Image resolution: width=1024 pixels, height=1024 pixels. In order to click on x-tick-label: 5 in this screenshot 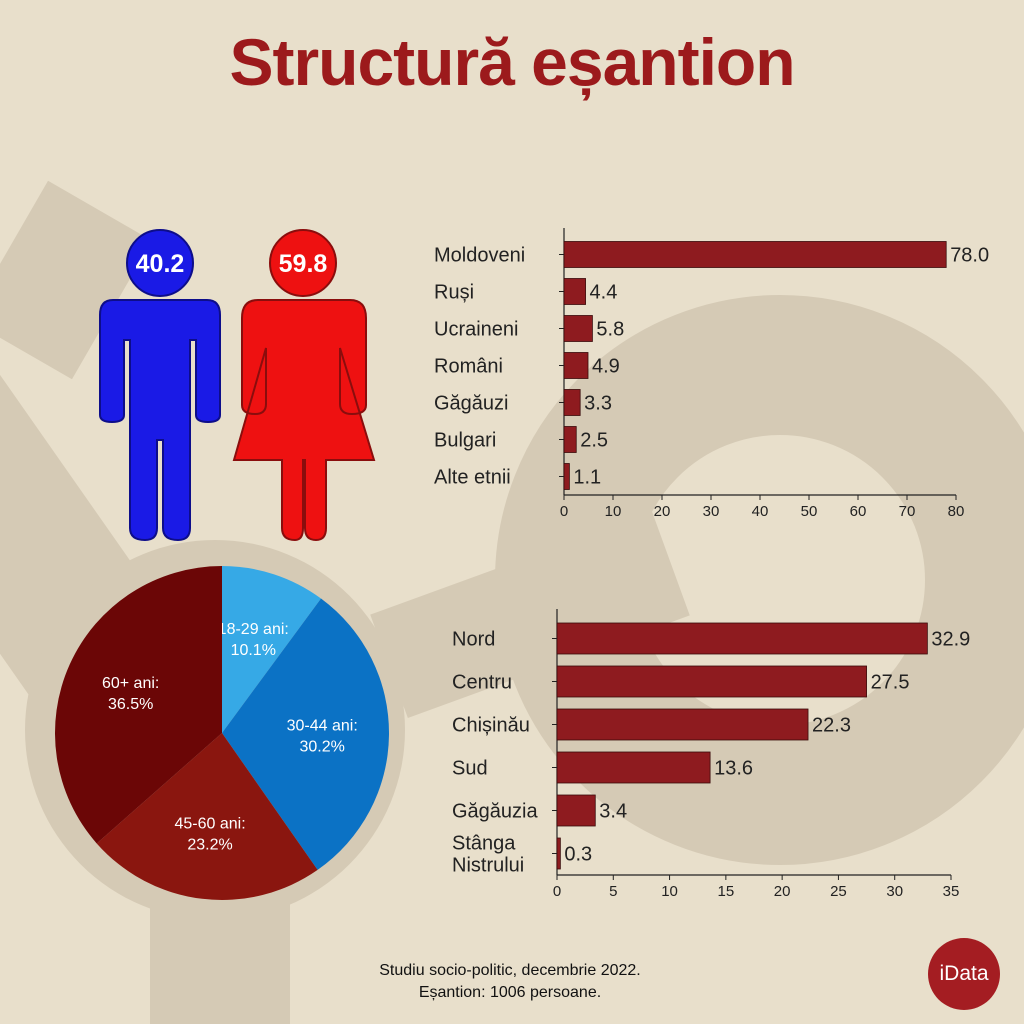, I will do `click(613, 891)`.